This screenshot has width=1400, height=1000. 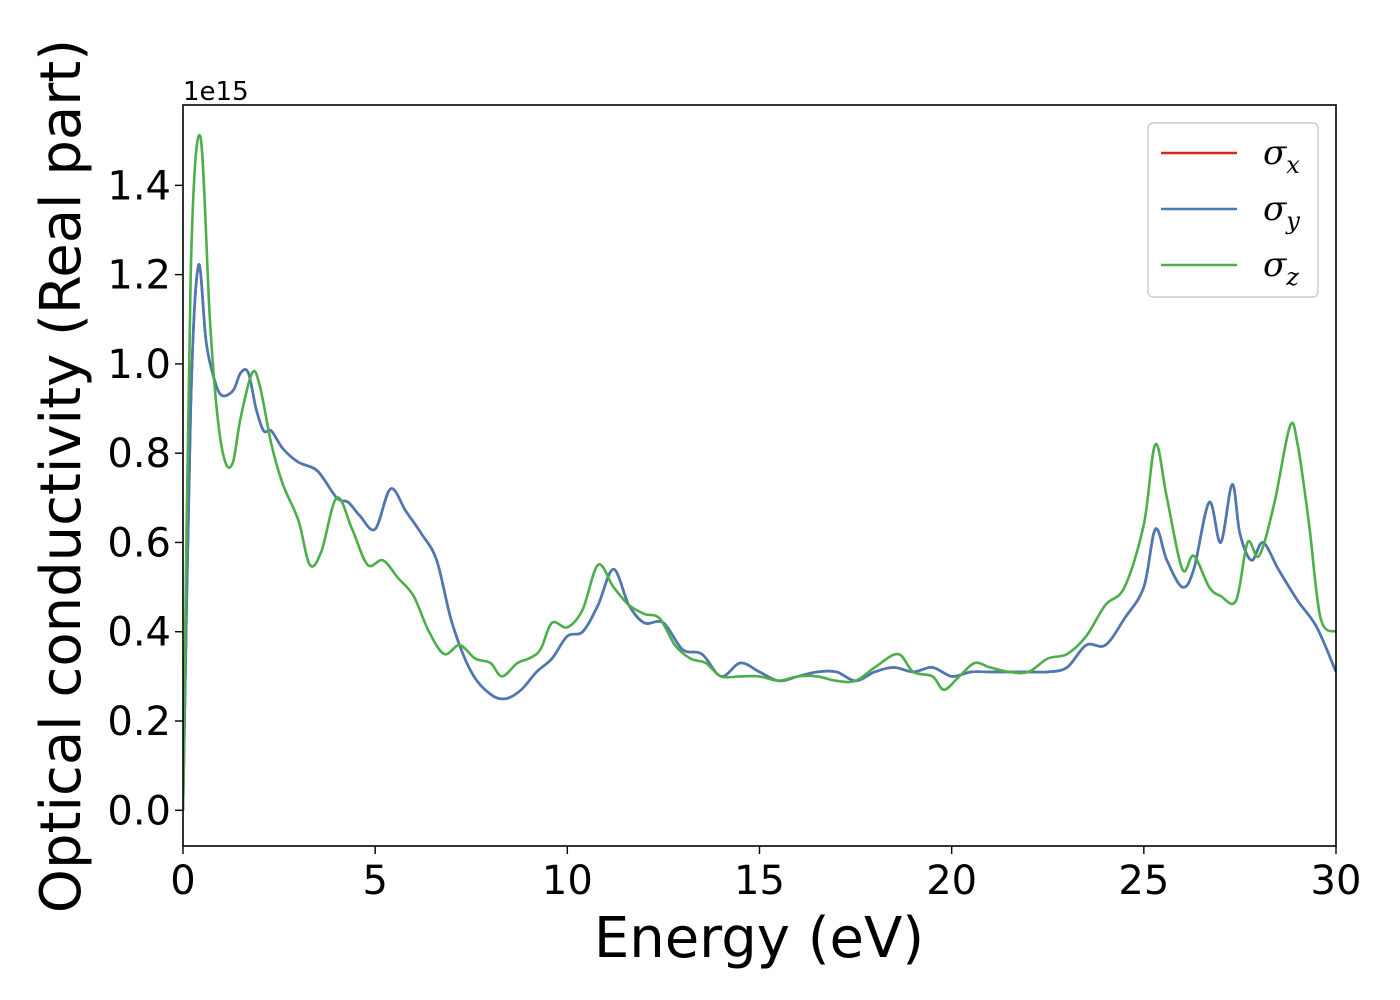 What do you see at coordinates (139, 722) in the screenshot?
I see `y-tick-label: 0.2` at bounding box center [139, 722].